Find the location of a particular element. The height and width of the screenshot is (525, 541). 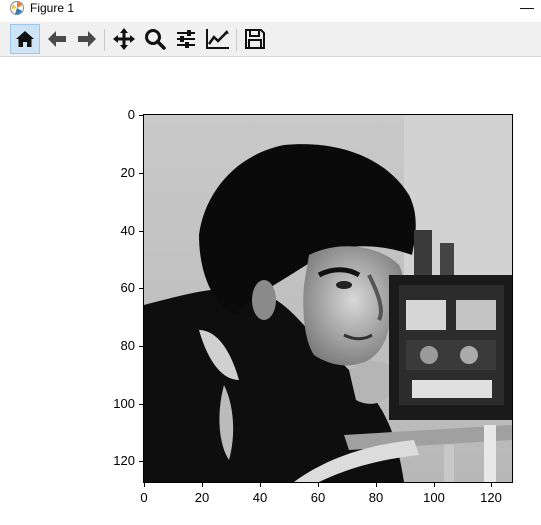

edit-curve-icon is located at coordinates (217, 39).